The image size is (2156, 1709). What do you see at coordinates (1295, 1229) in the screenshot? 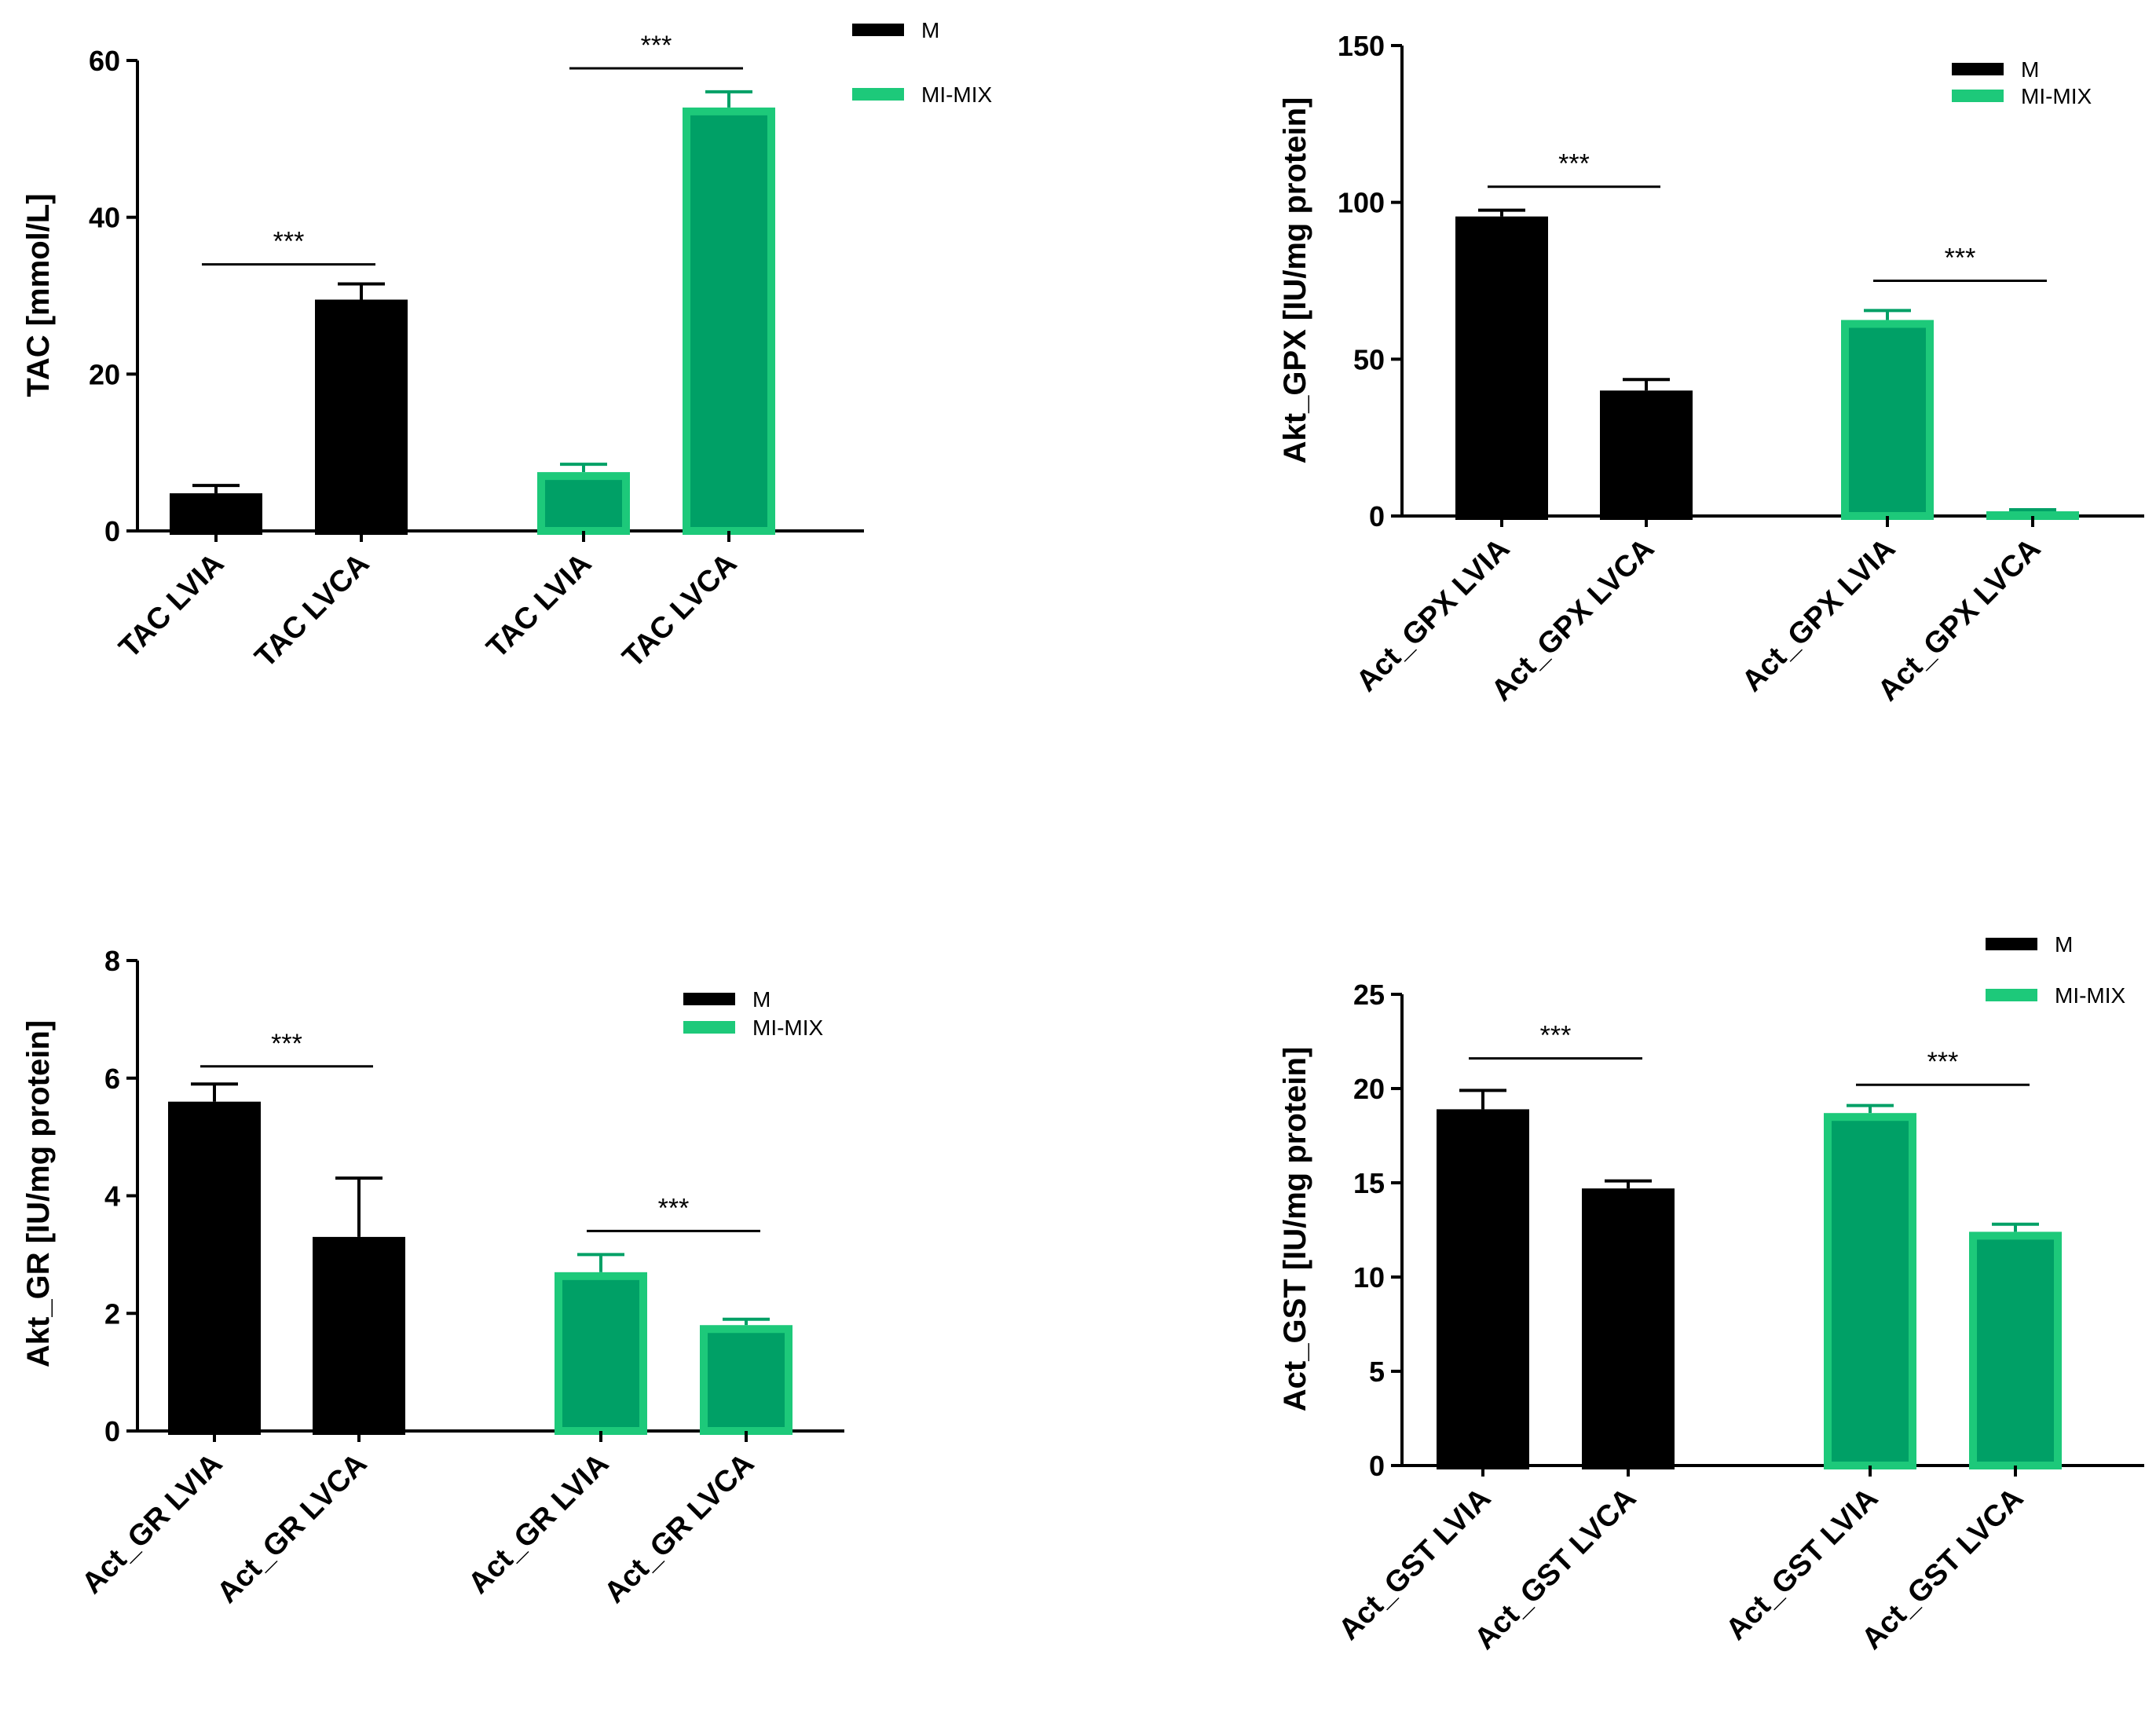
I see `y-axis-title: Act_GST [IU/mg protein]` at bounding box center [1295, 1229].